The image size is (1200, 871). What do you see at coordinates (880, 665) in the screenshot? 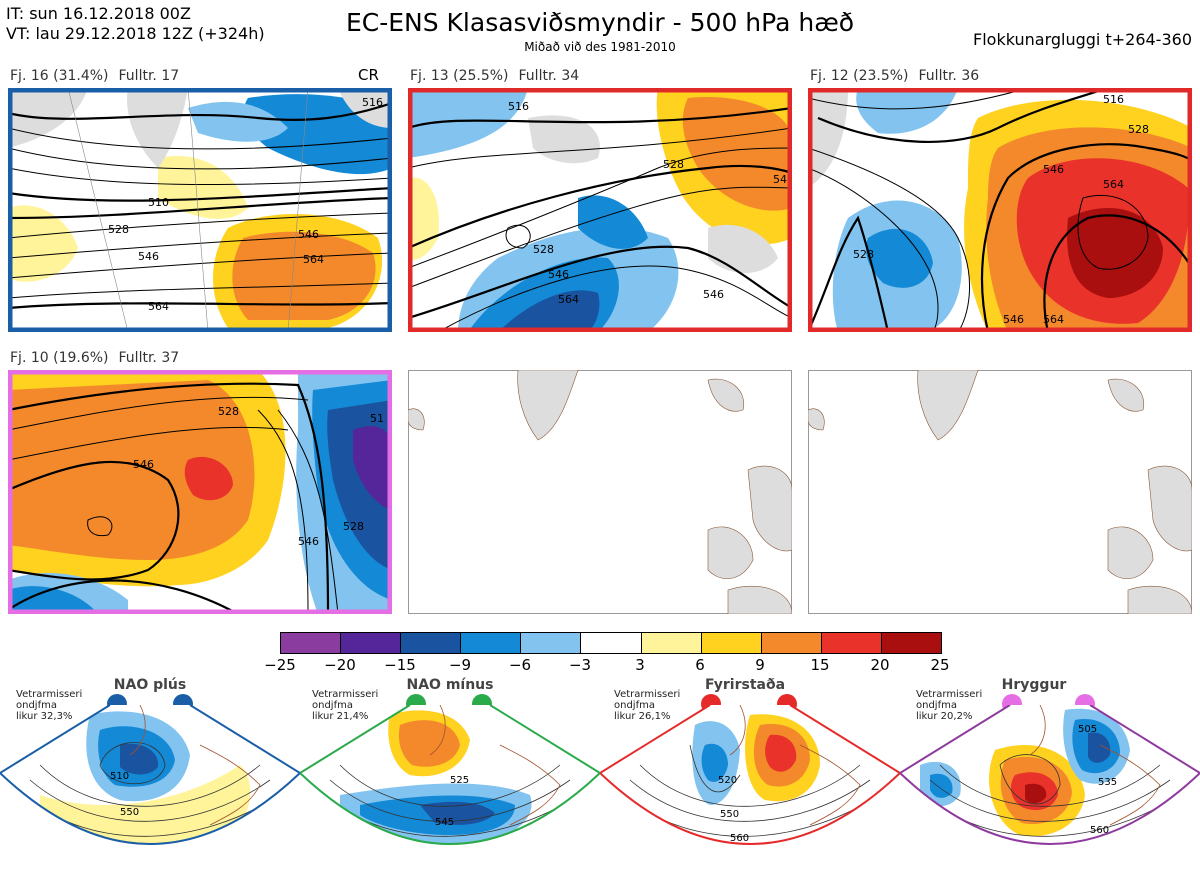
I see `colorbar-tick: 20` at bounding box center [880, 665].